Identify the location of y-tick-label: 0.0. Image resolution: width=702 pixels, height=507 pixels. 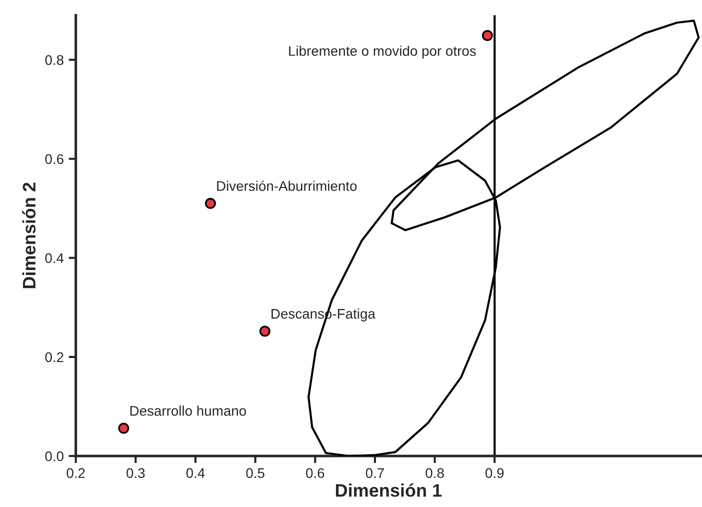
(54, 456).